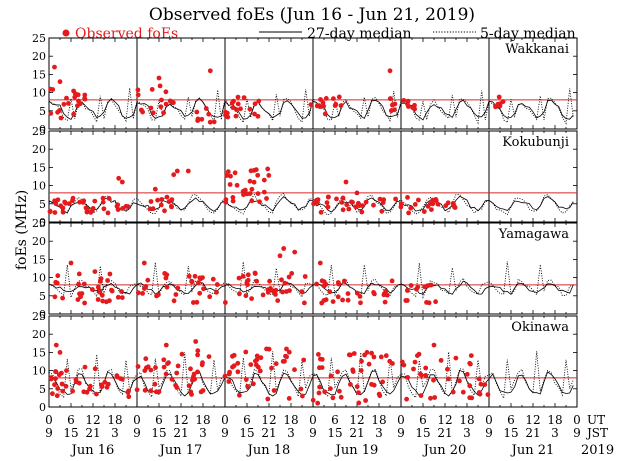 The image size is (640, 461). Describe the element at coordinates (126, 34) in the screenshot. I see `legend-observed-label: Observed foEs` at that location.